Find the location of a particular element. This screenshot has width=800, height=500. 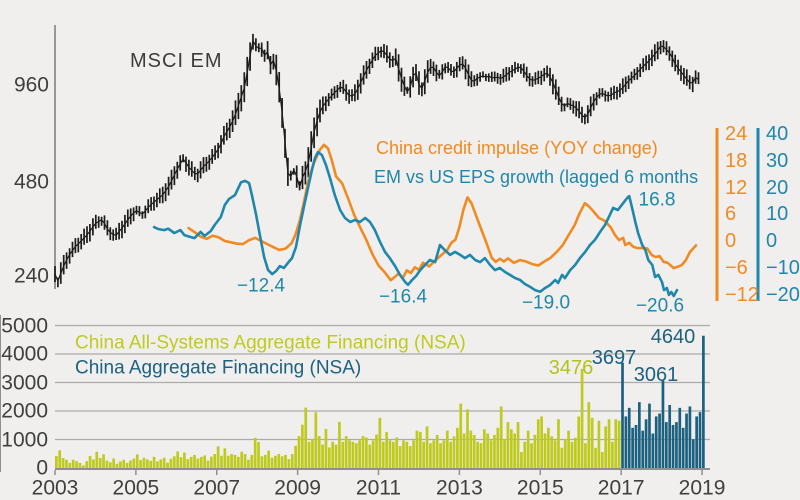

year-label-2003: 2003 is located at coordinates (55, 488).